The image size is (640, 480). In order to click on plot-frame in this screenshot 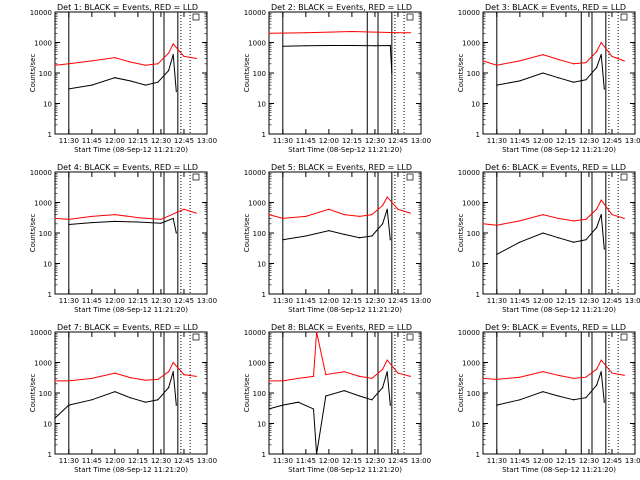, I will do `click(345, 73)`.